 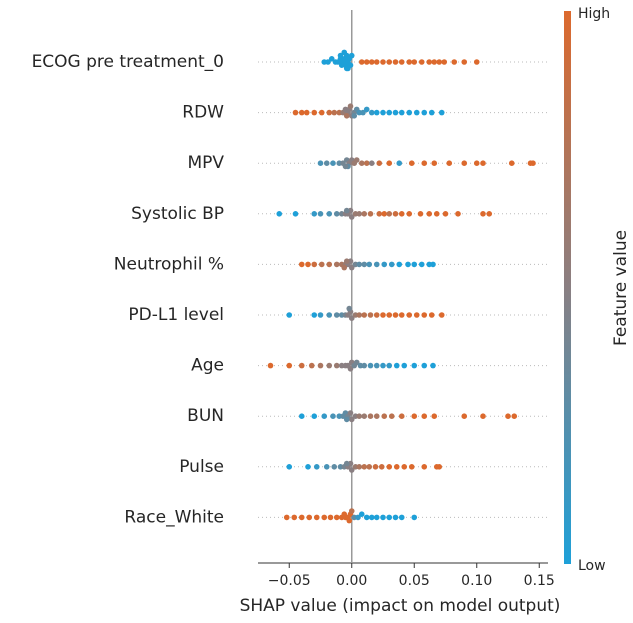 I want to click on feature-label: MPV, so click(x=205, y=163).